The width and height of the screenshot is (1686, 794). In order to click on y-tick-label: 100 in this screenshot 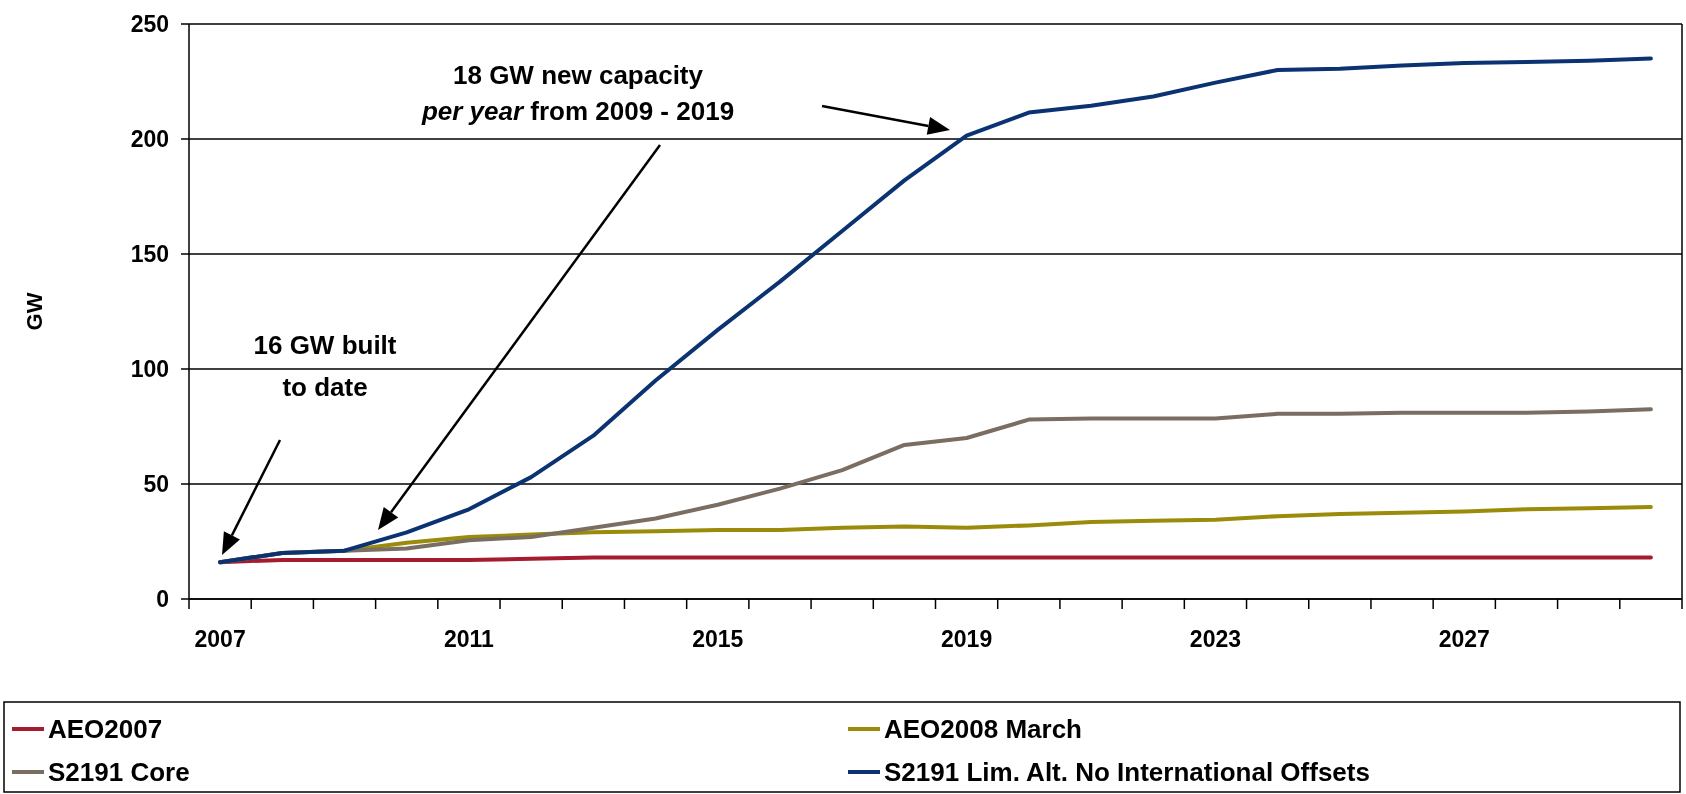, I will do `click(149, 369)`.